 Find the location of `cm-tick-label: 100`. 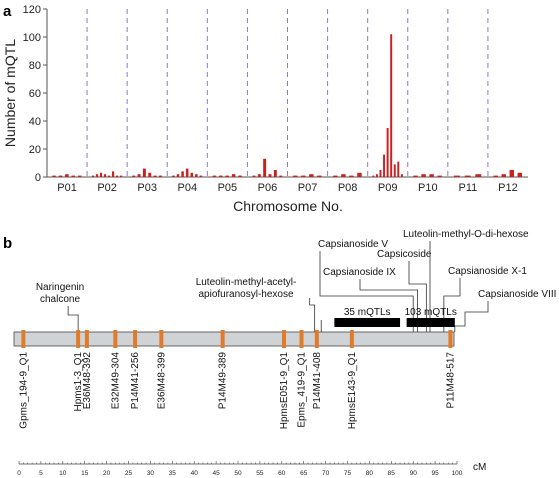

cm-tick-label: 100 is located at coordinates (457, 473).